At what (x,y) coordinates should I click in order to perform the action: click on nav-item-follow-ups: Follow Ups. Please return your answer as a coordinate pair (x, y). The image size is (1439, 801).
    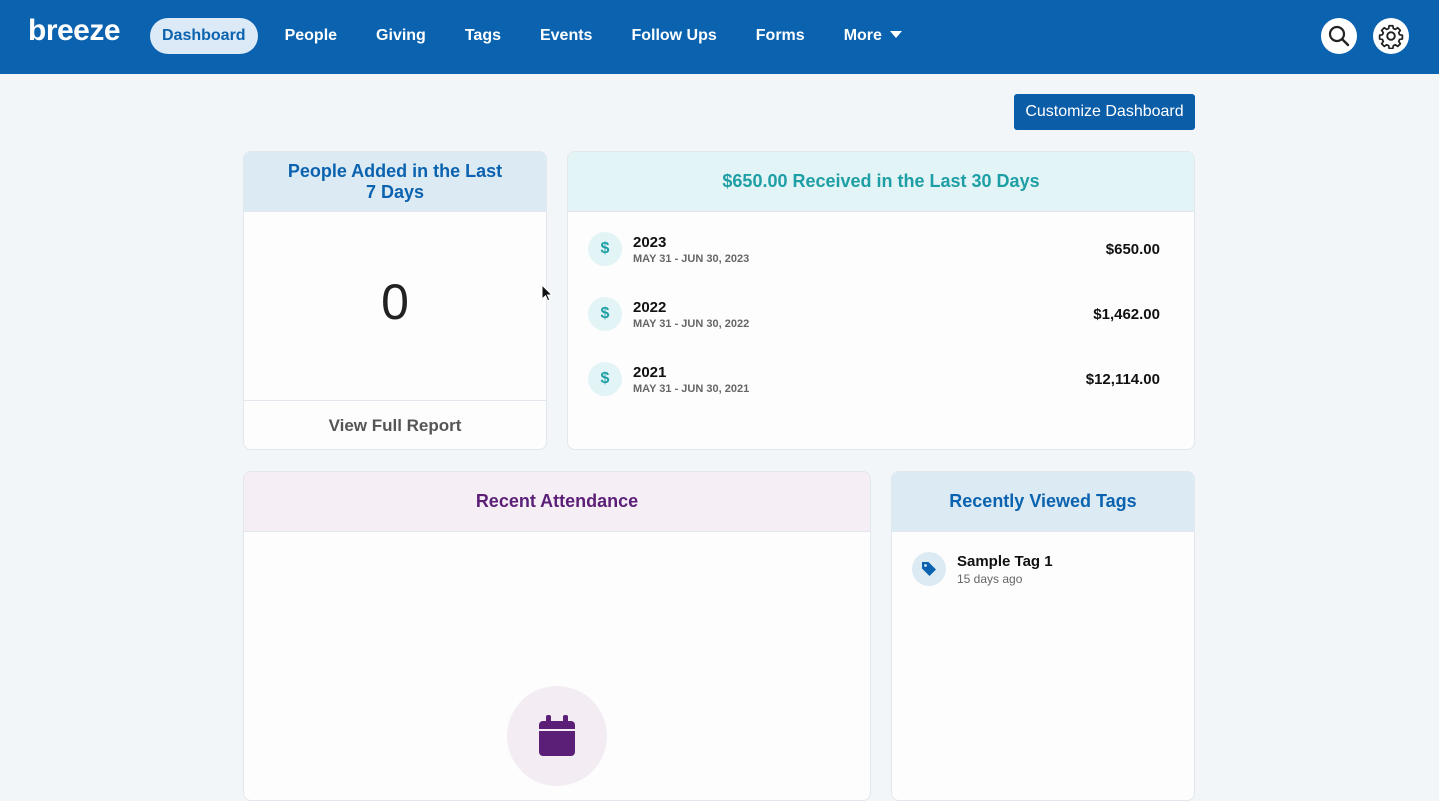
    Looking at the image, I should click on (674, 35).